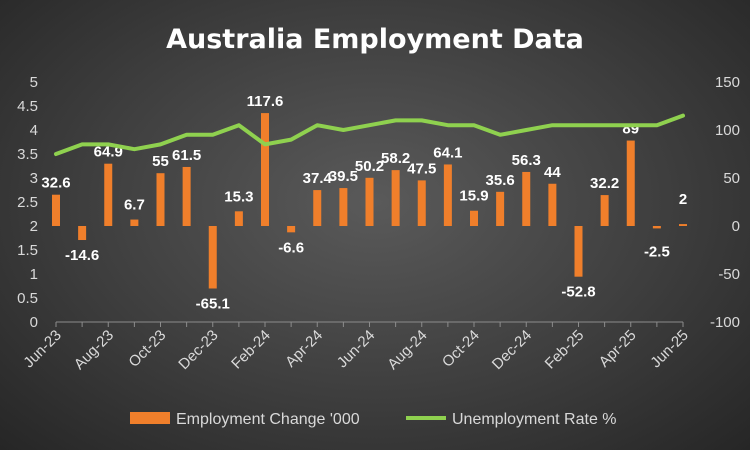  Describe the element at coordinates (369, 134) in the screenshot. I see `line-unemployment-rate` at that location.